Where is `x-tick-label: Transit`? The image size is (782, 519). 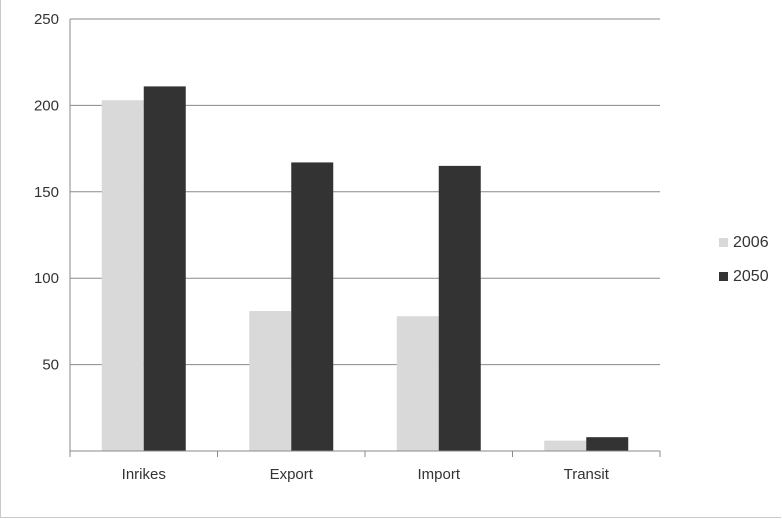
x-tick-label: Transit is located at coordinates (587, 474).